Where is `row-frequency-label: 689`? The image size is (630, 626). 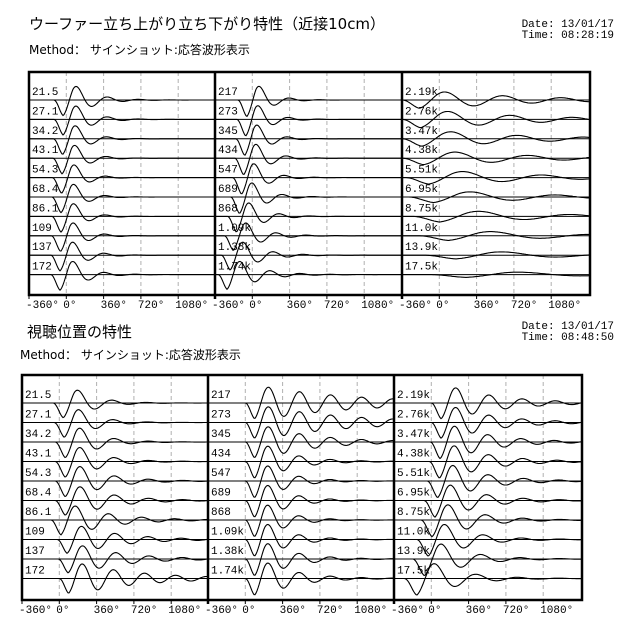
row-frequency-label: 689 is located at coordinates (221, 494).